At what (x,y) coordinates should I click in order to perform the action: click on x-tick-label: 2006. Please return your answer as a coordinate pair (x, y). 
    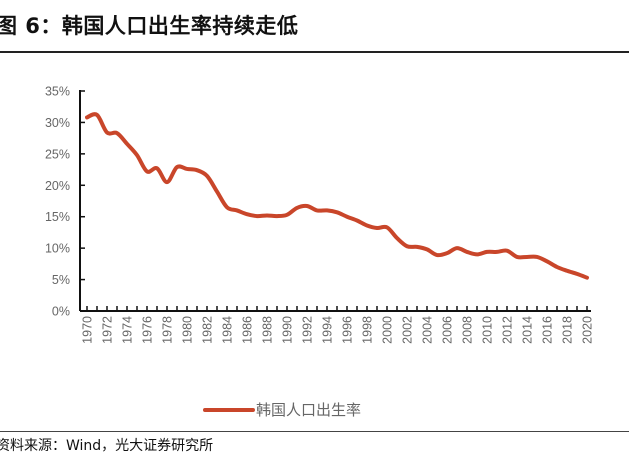
    Looking at the image, I should click on (448, 330).